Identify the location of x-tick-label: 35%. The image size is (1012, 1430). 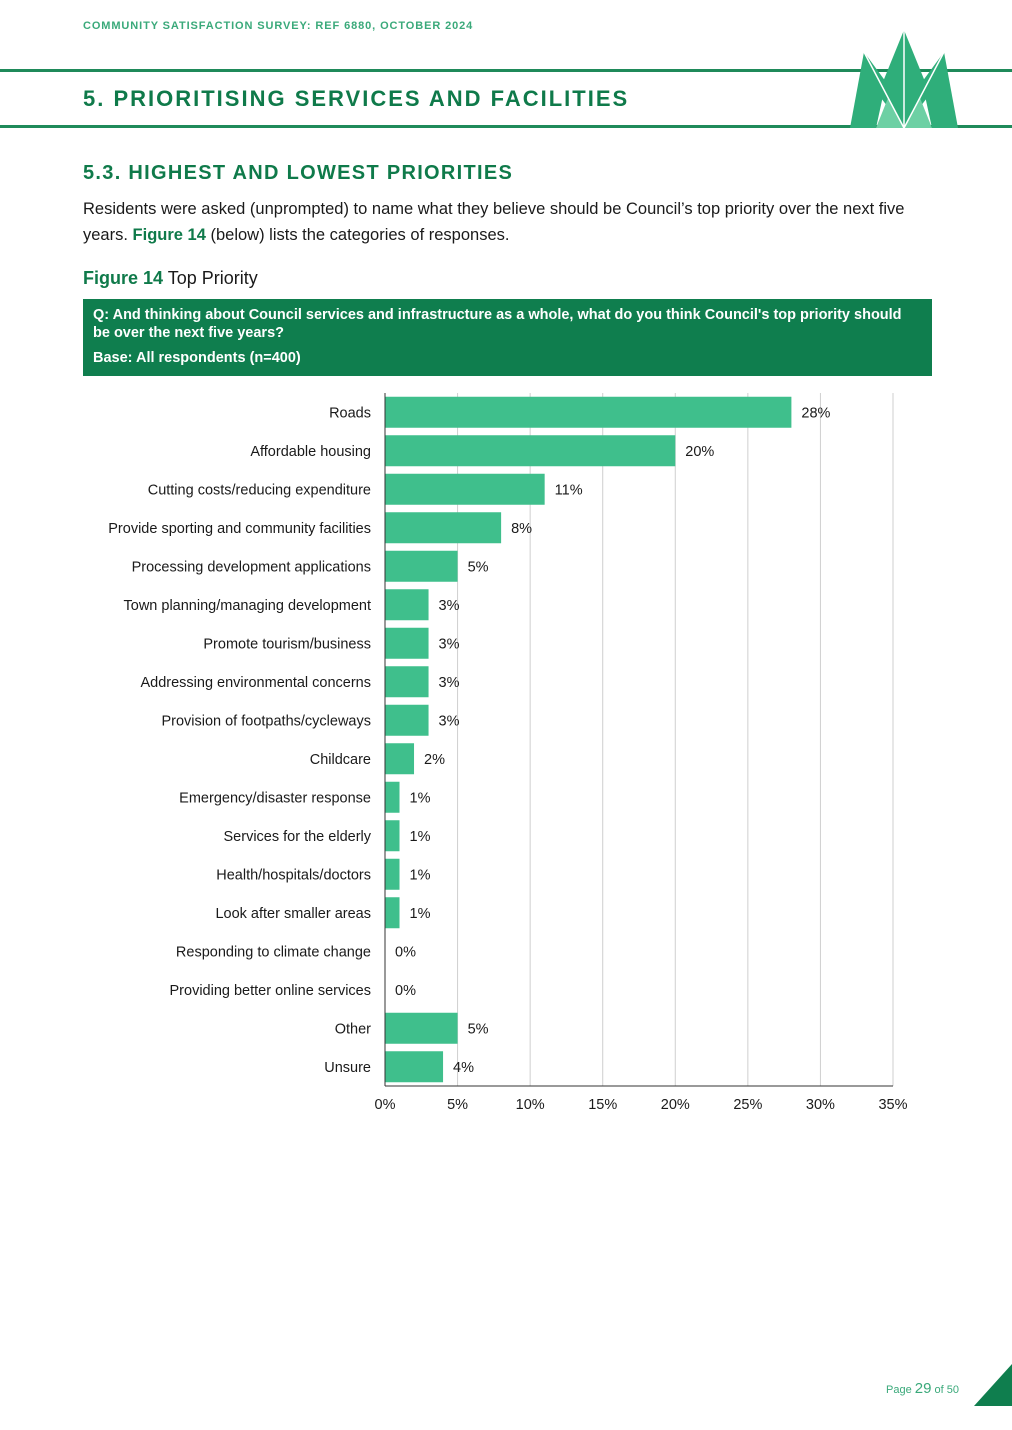
(892, 1105).